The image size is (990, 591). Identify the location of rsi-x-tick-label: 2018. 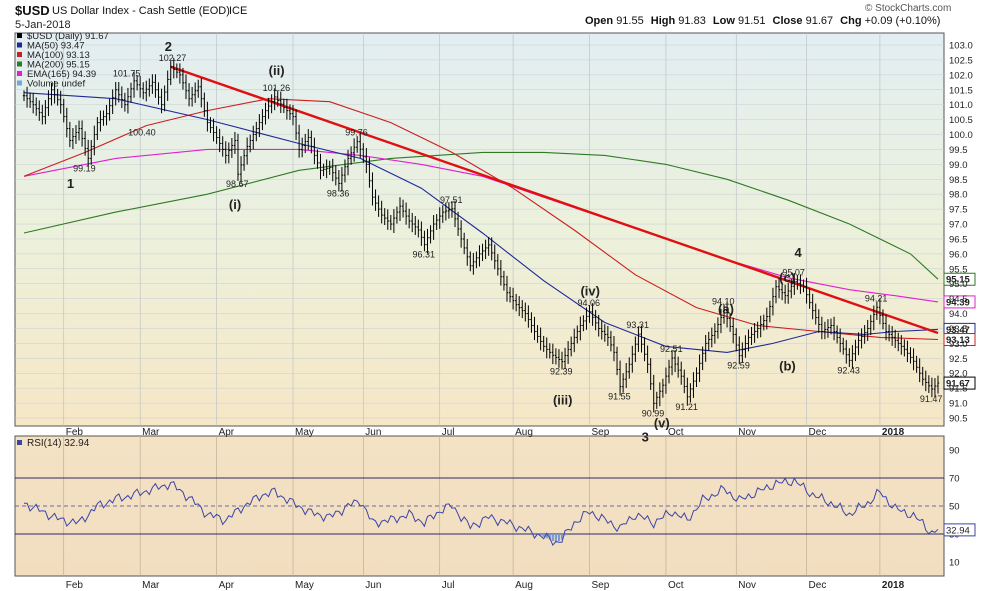
(893, 585).